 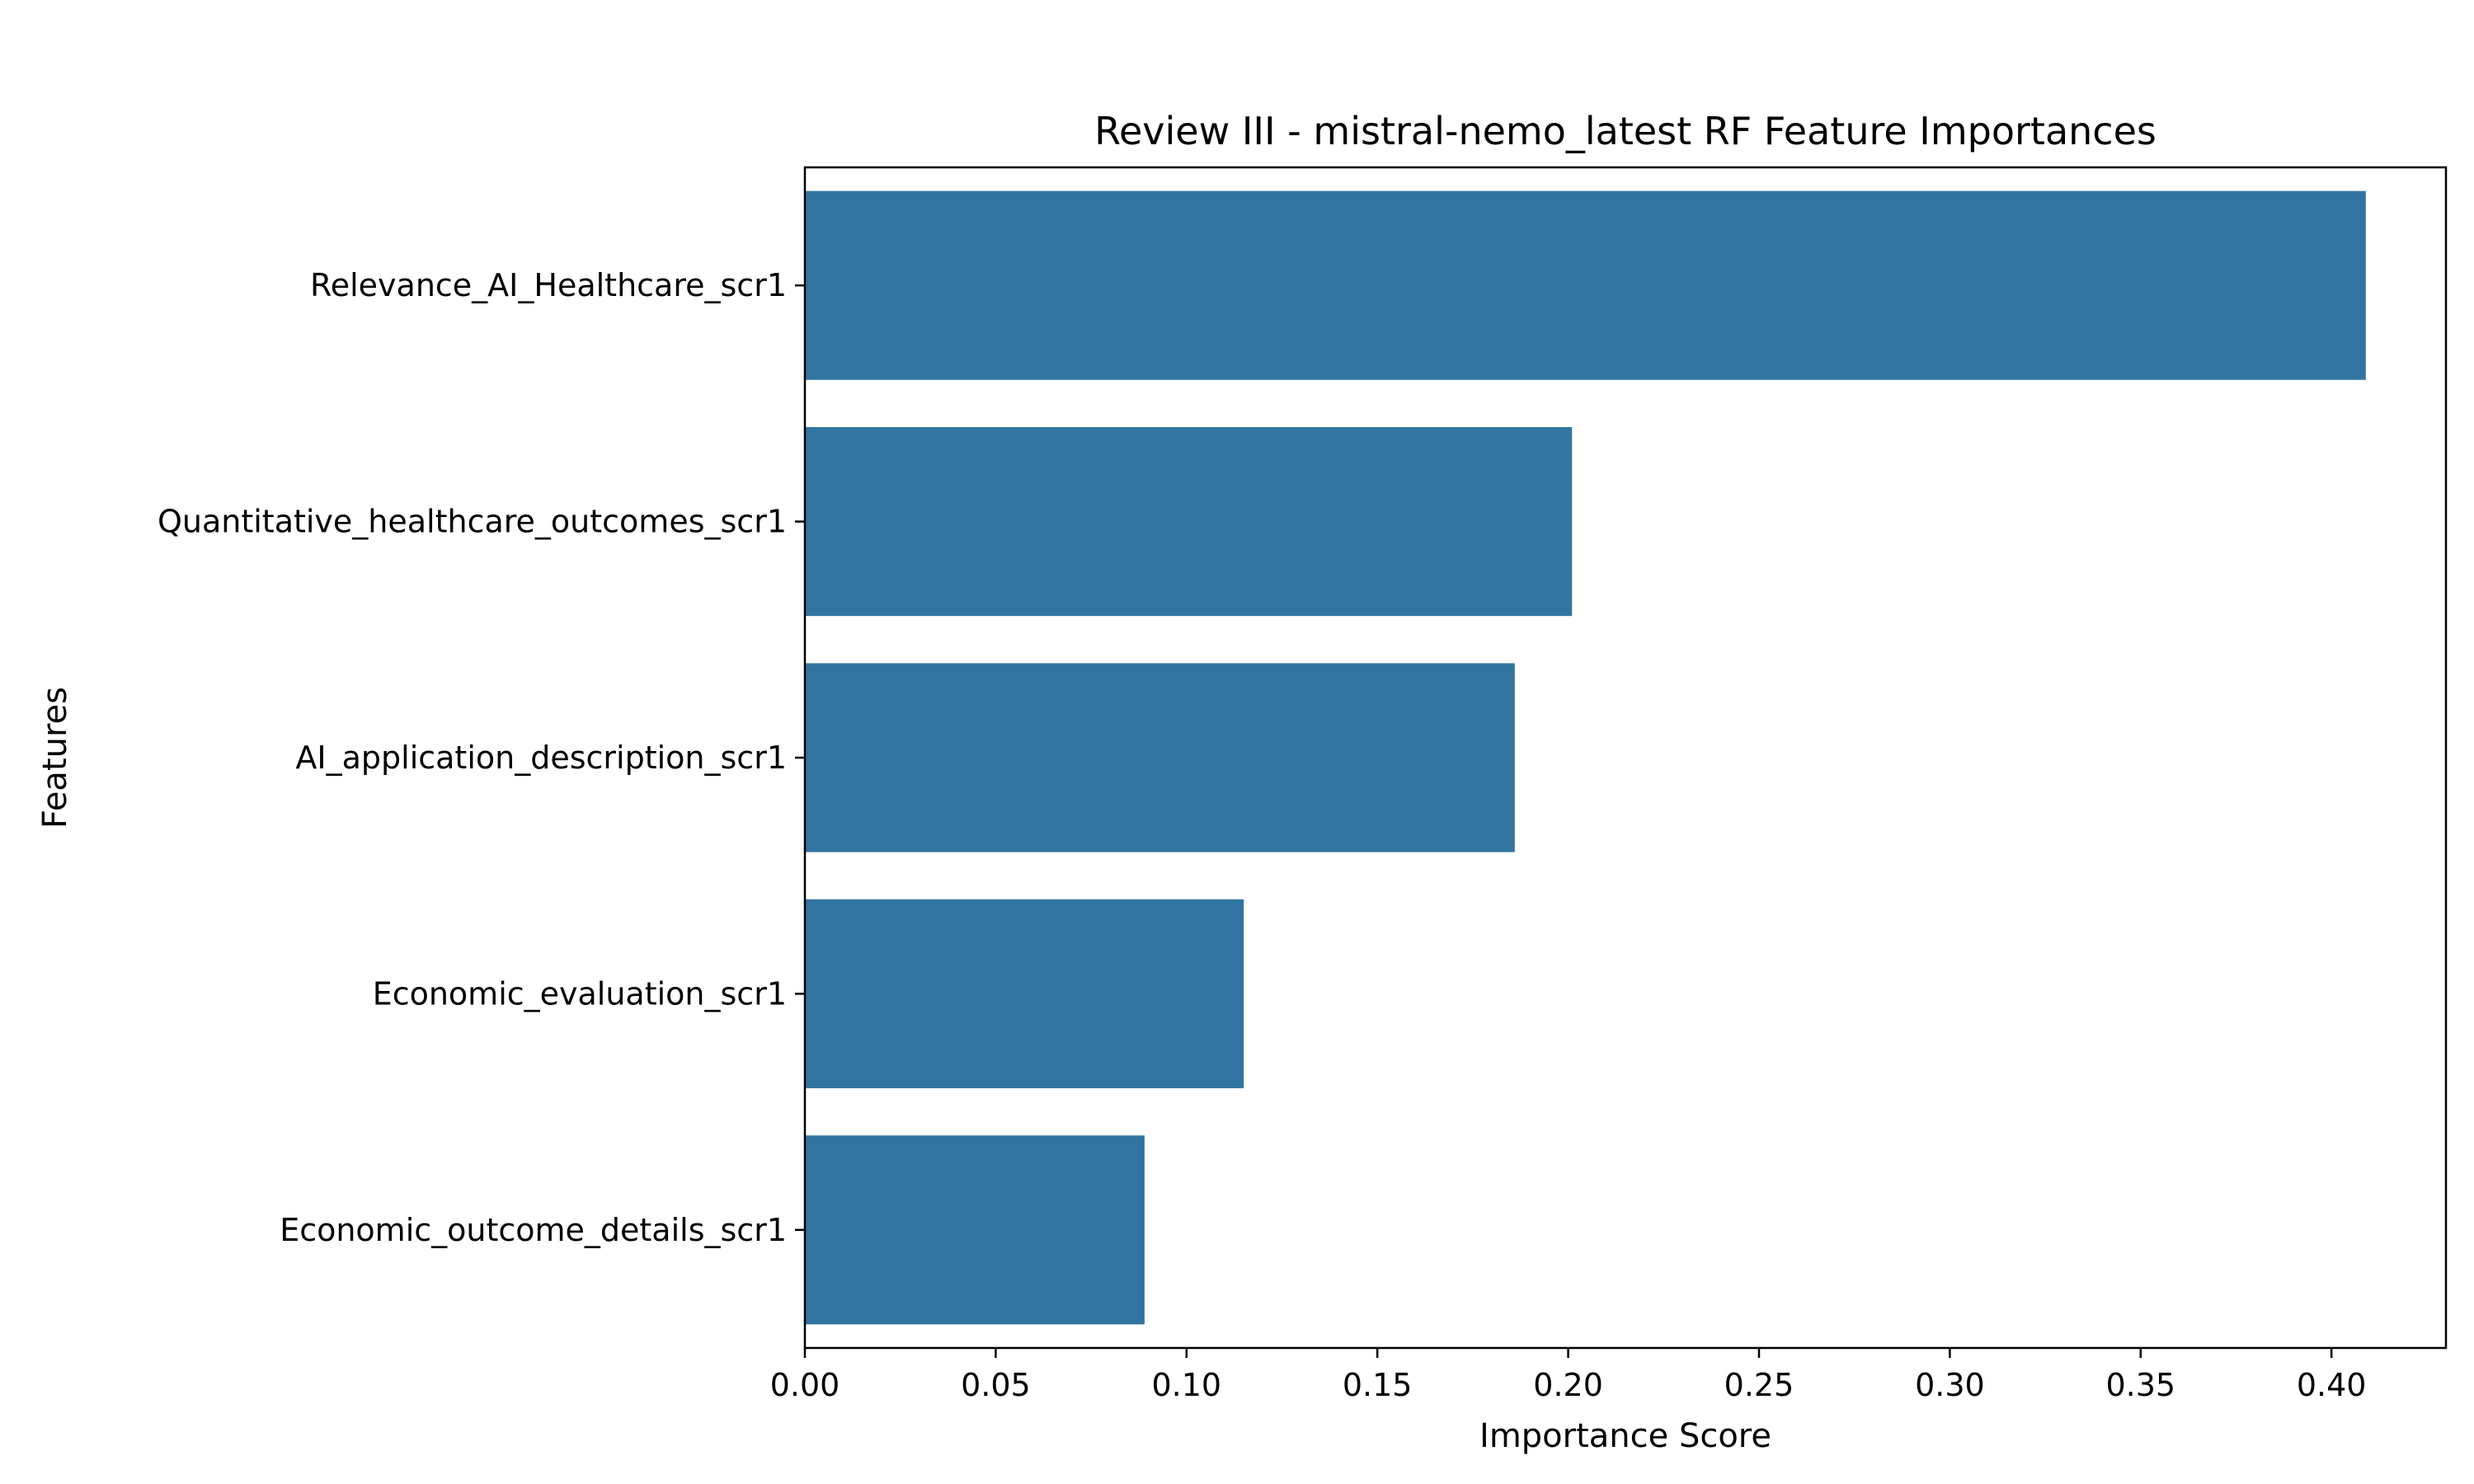 I want to click on x-tick-label: 0.05, so click(x=996, y=1385).